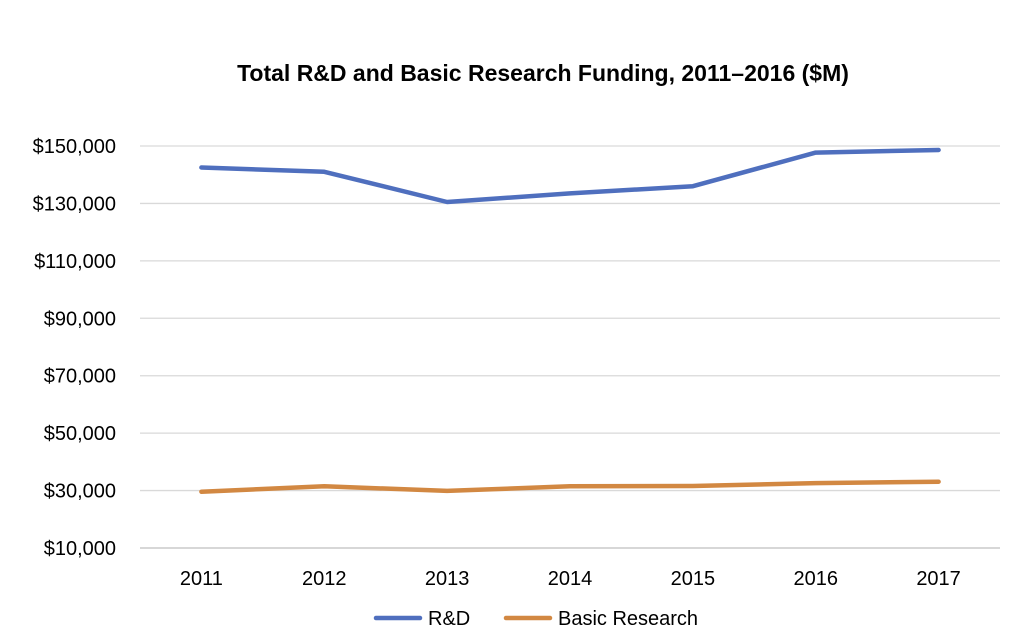  What do you see at coordinates (74, 204) in the screenshot?
I see `y-tick-label: $130,000` at bounding box center [74, 204].